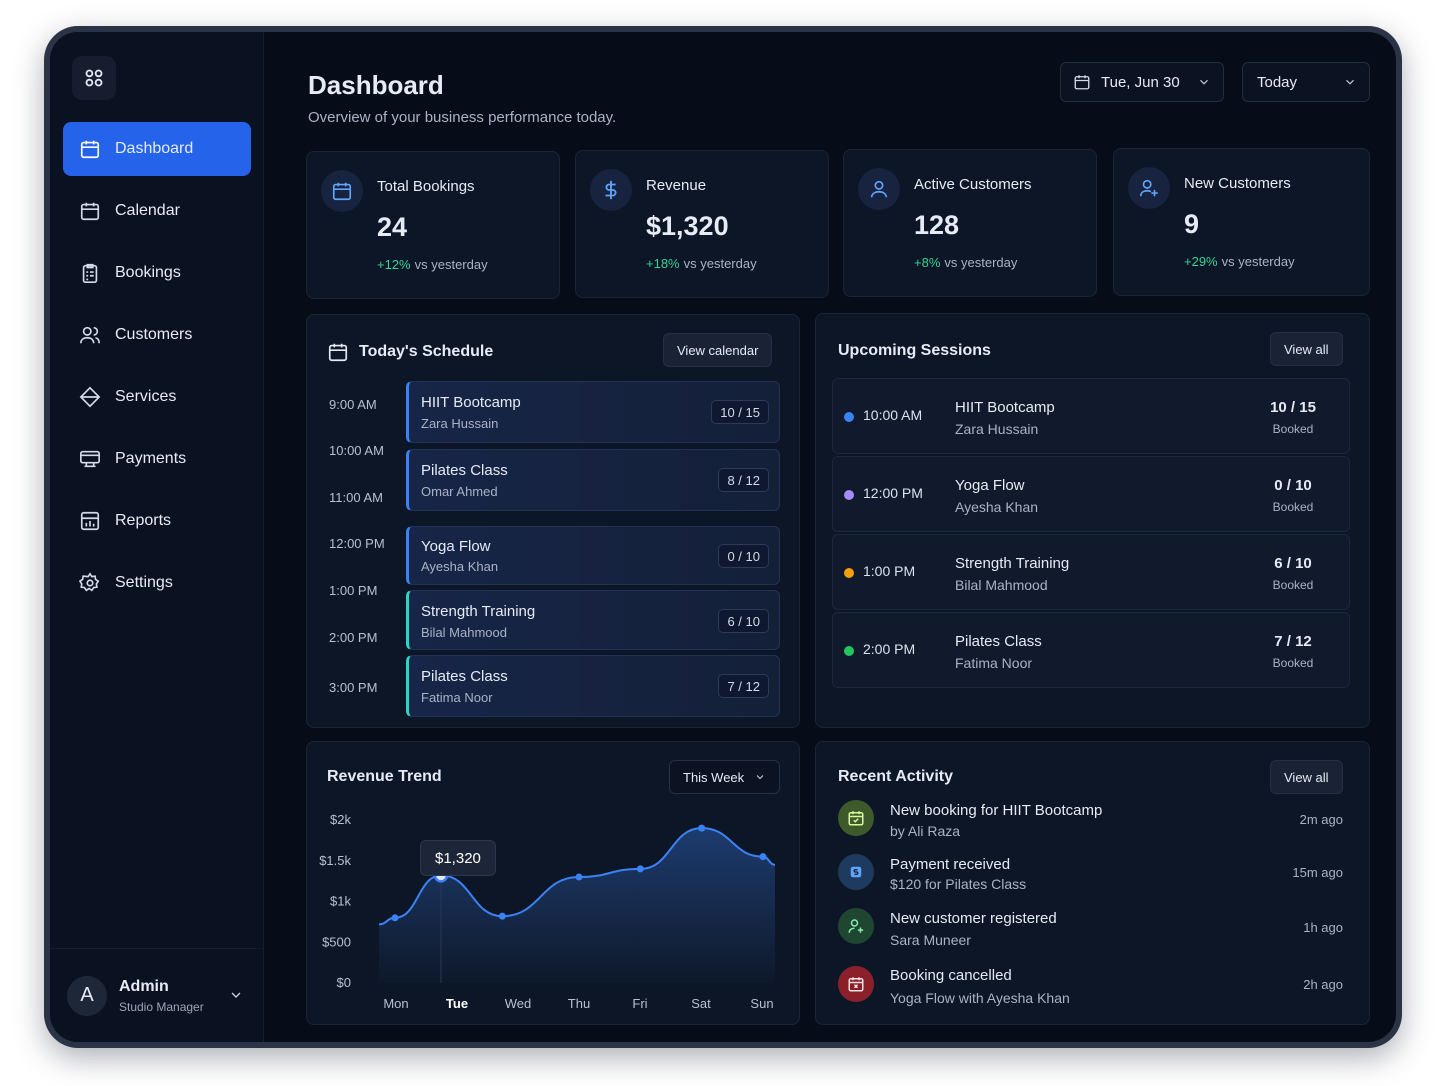 The height and width of the screenshot is (1086, 1448). I want to click on schedule-item-name: Pilates Class, so click(464, 676).